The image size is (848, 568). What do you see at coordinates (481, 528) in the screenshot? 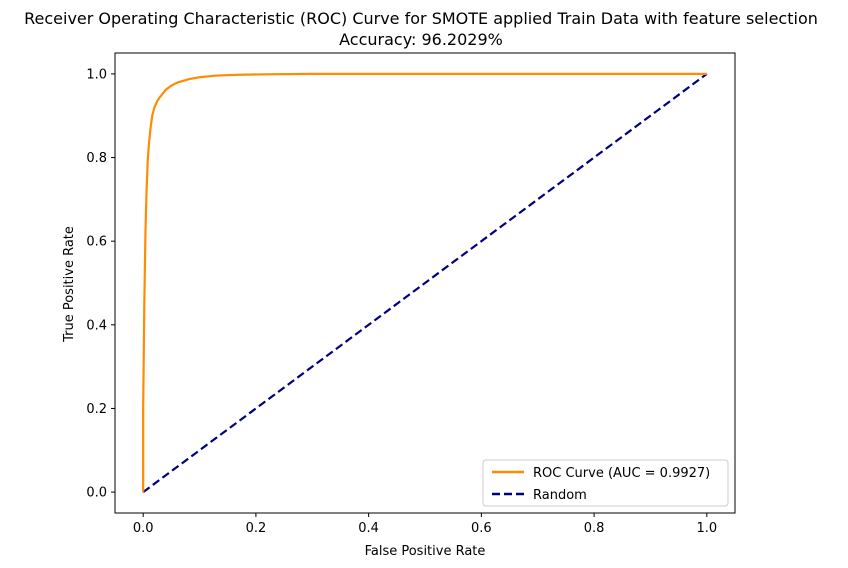
I see `x-tick-label: 0.6` at bounding box center [481, 528].